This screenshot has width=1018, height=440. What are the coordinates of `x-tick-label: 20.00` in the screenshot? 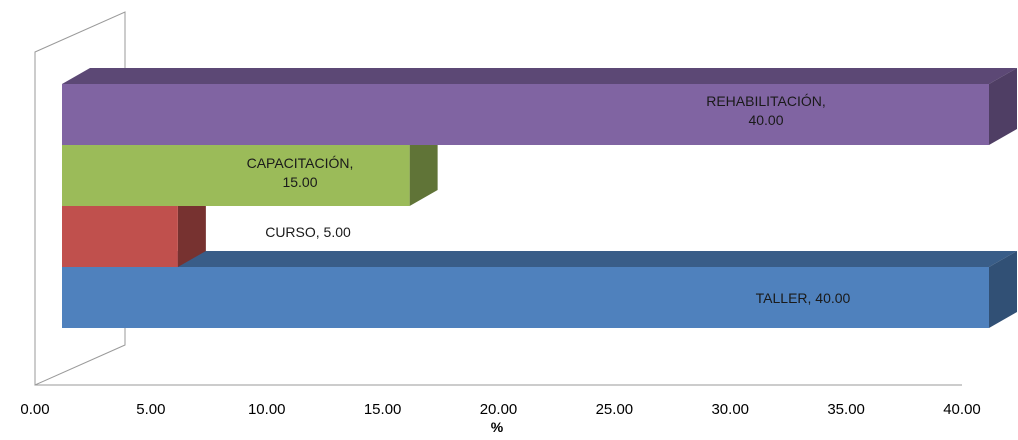 It's located at (499, 409).